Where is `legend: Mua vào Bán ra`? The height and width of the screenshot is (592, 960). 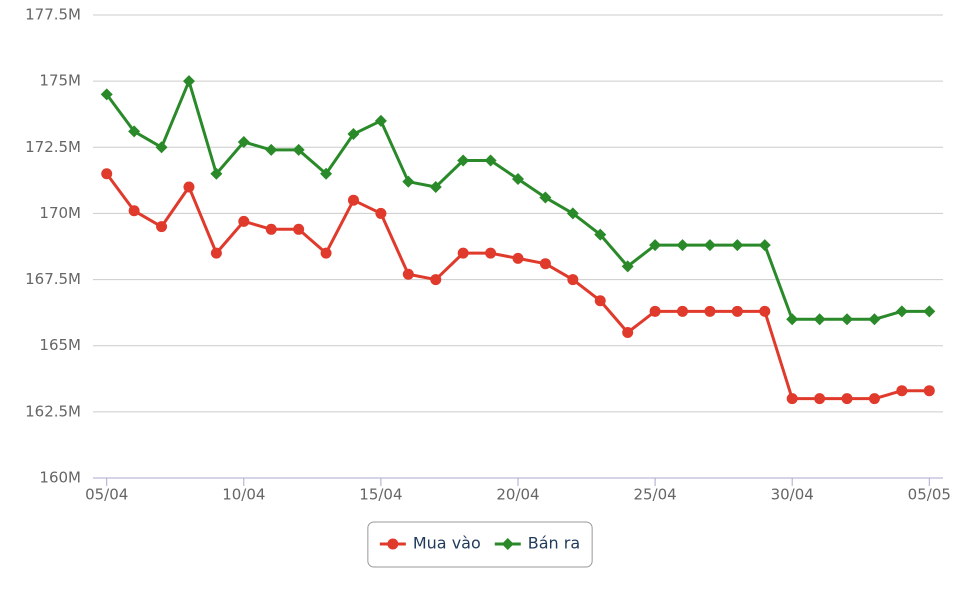
legend: Mua vào Bán ra is located at coordinates (480, 544).